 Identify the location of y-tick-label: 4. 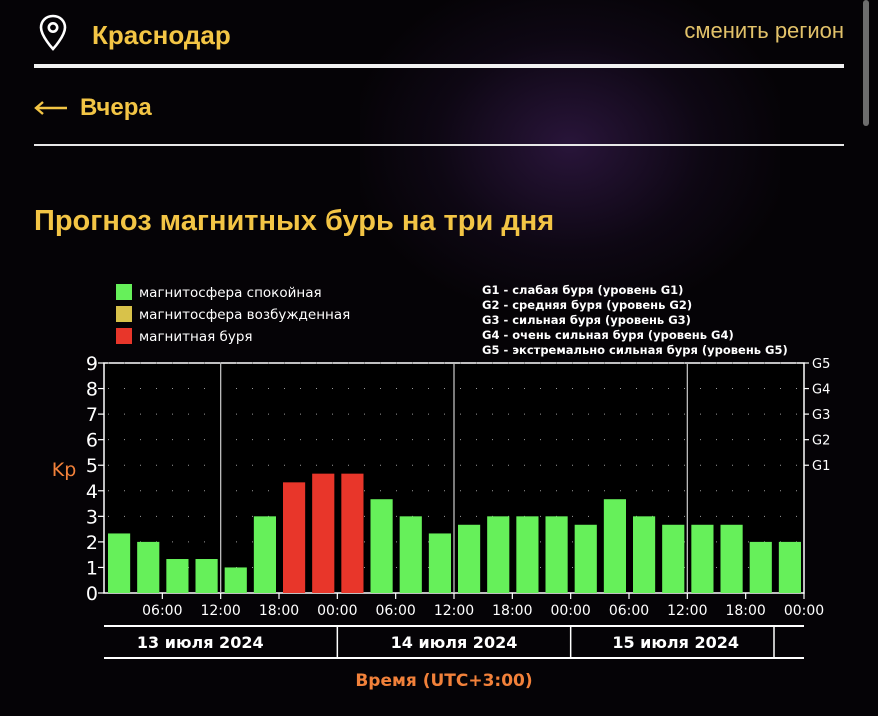
(92, 492).